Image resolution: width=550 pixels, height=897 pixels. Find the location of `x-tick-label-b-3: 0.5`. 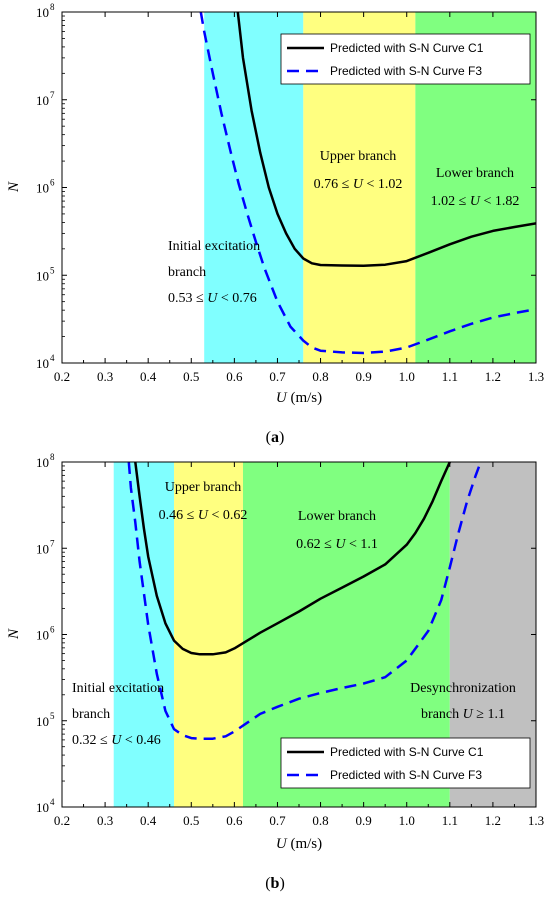

x-tick-label-b-3: 0.5 is located at coordinates (191, 820).